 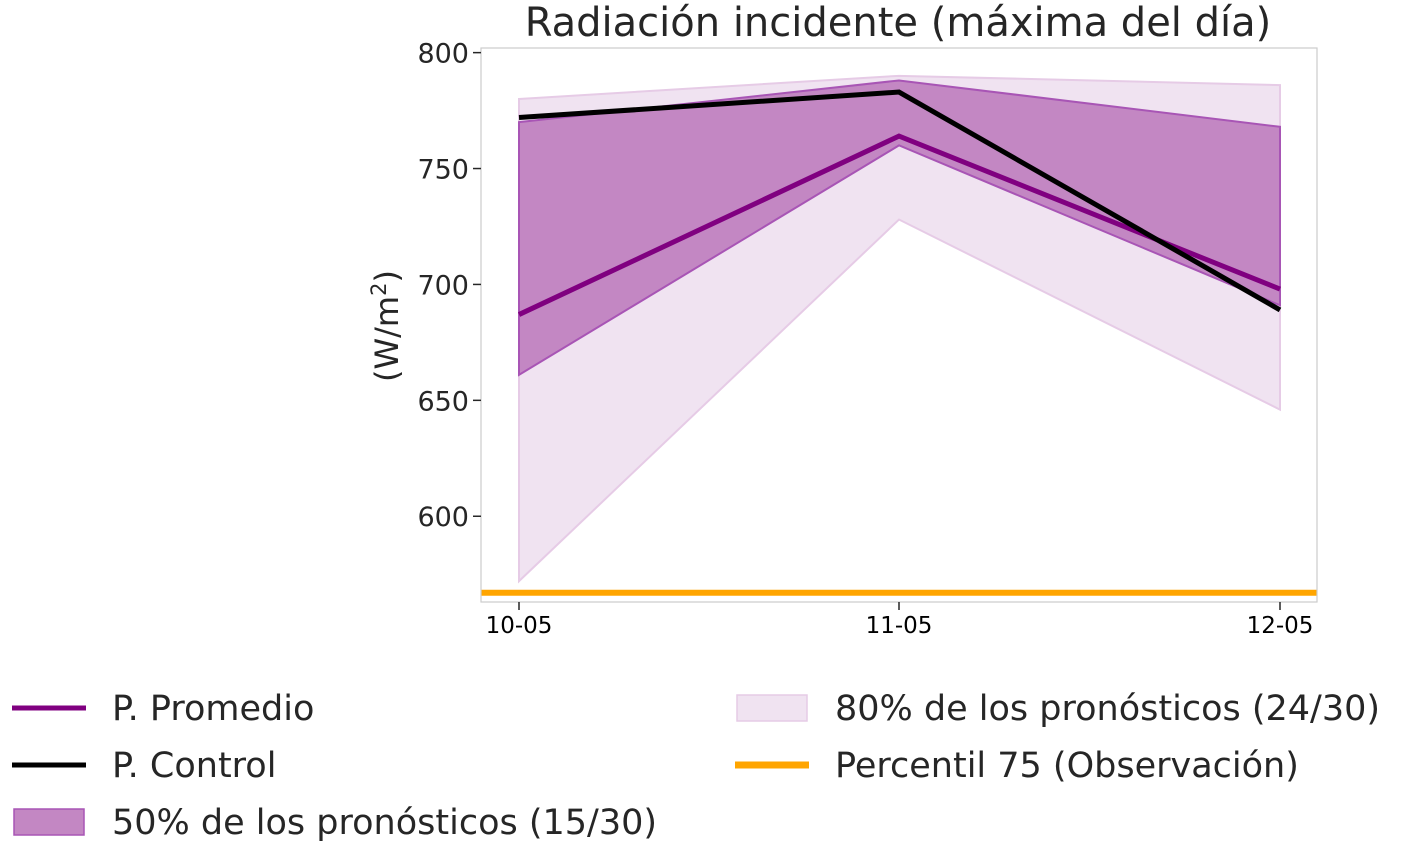 What do you see at coordinates (194, 766) in the screenshot?
I see `legend-label-1: P. Control` at bounding box center [194, 766].